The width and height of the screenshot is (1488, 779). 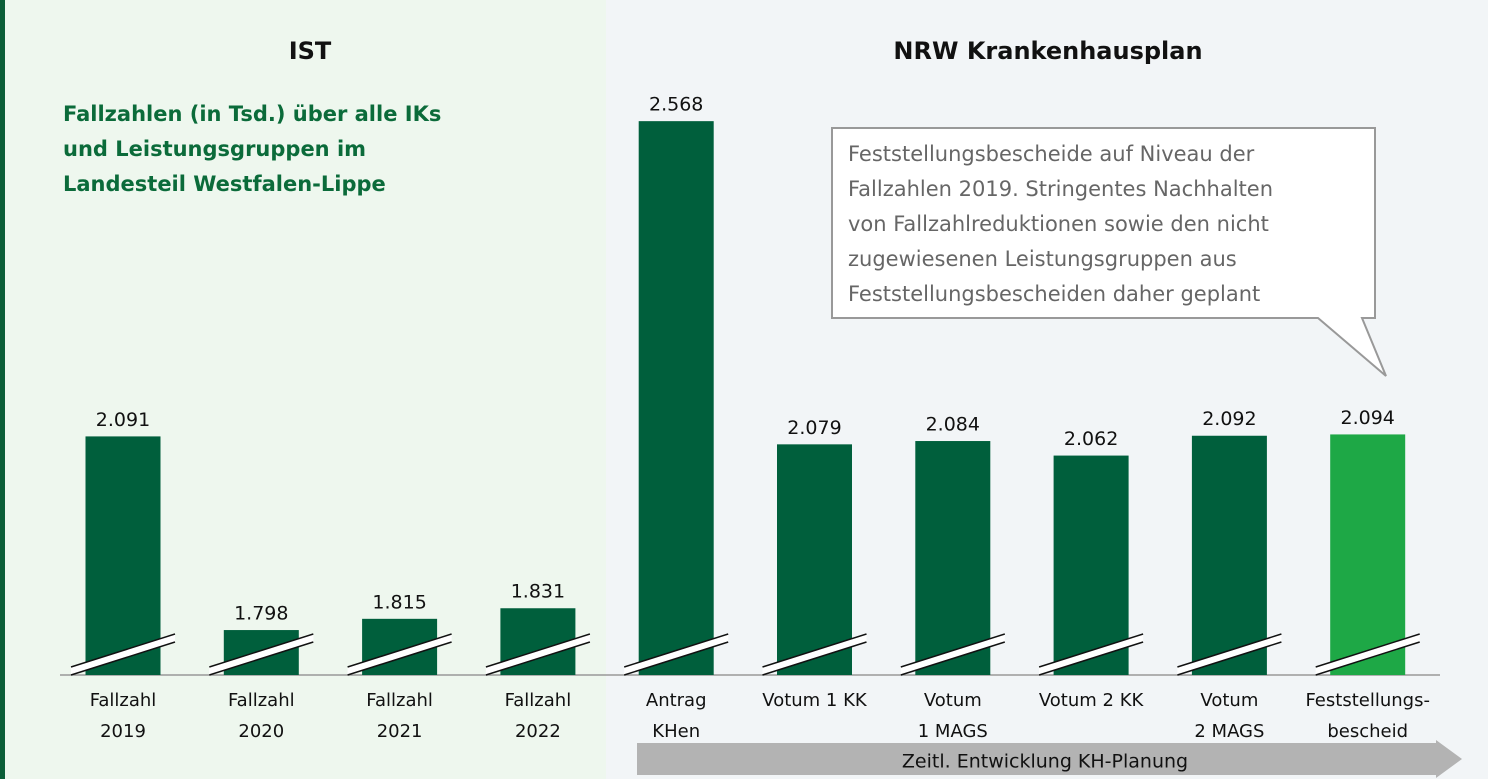 What do you see at coordinates (310, 51) in the screenshot?
I see `panel-title: IST` at bounding box center [310, 51].